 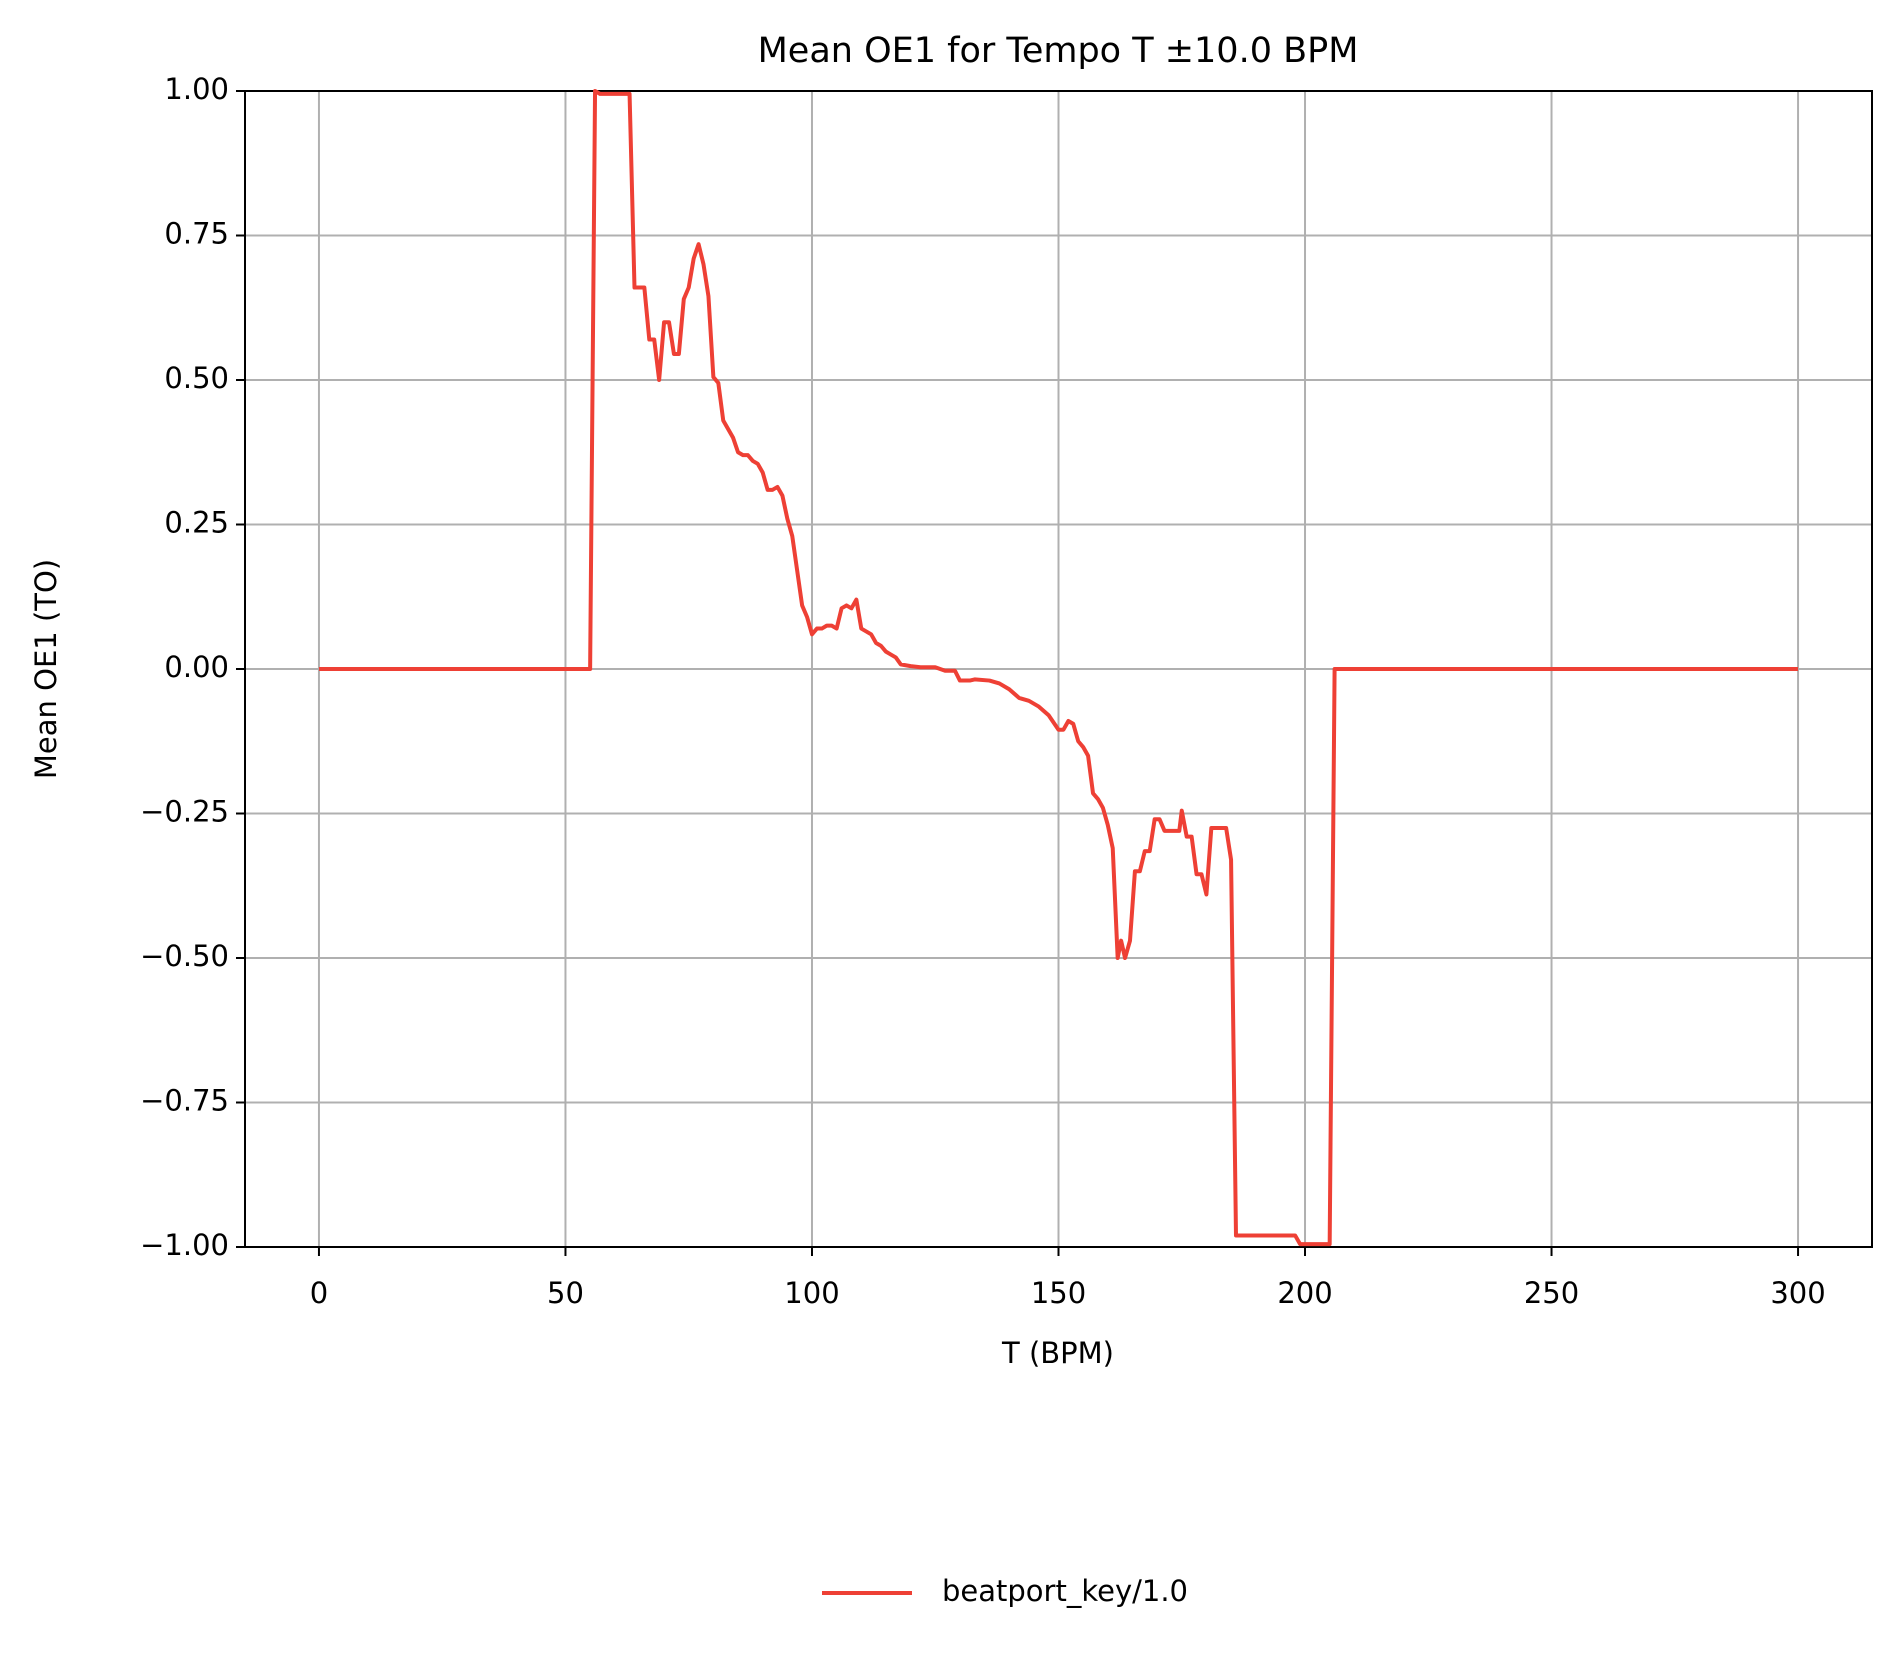 What do you see at coordinates (1304, 1293) in the screenshot?
I see `x-tick-label: 200` at bounding box center [1304, 1293].